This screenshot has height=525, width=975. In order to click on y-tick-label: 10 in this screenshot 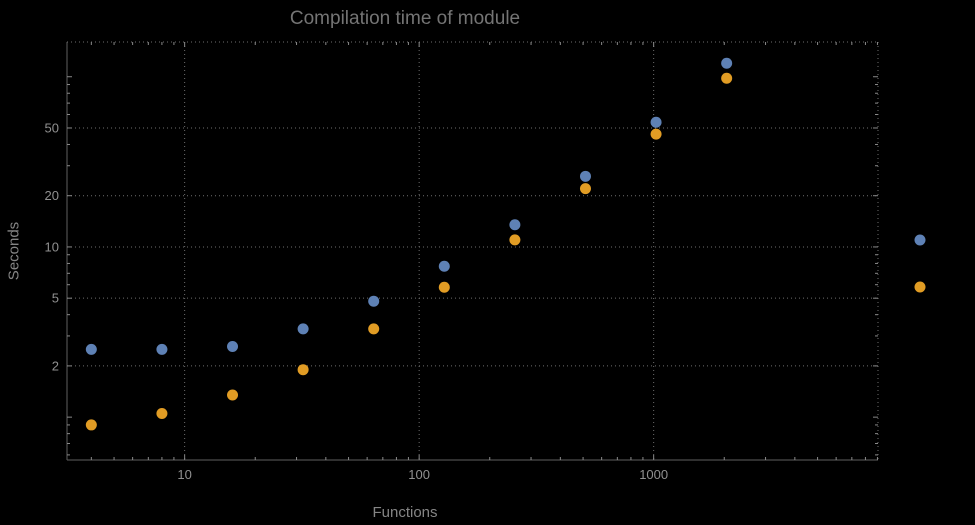, I will do `click(52, 246)`.